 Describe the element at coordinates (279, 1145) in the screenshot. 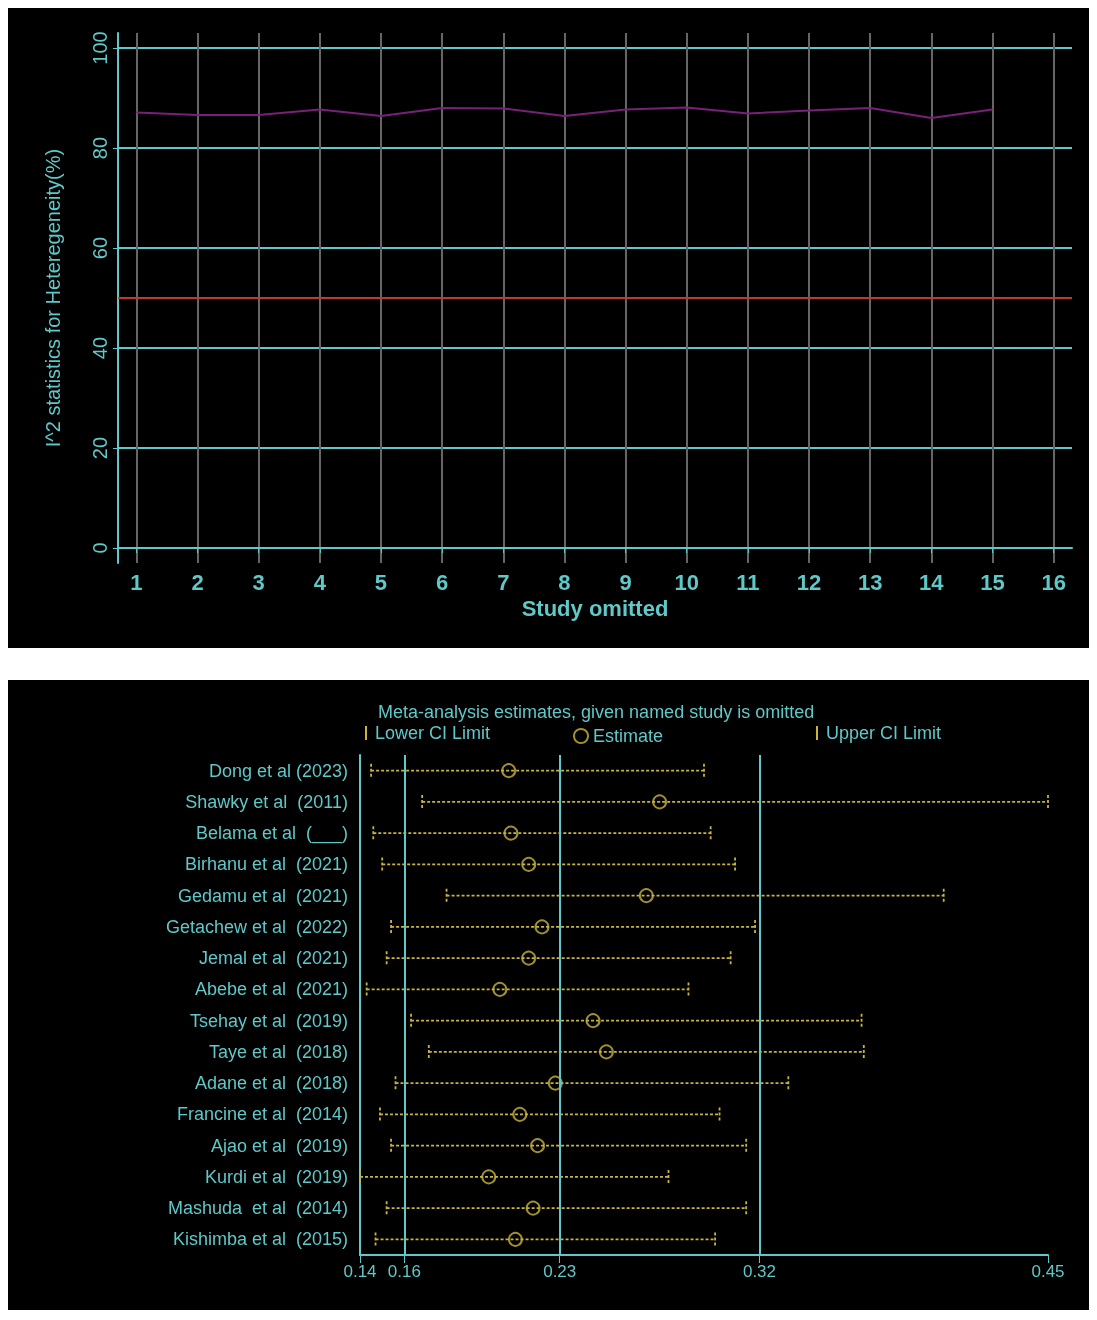

I see `y-tick-label: Ajao et al (2019)` at that location.